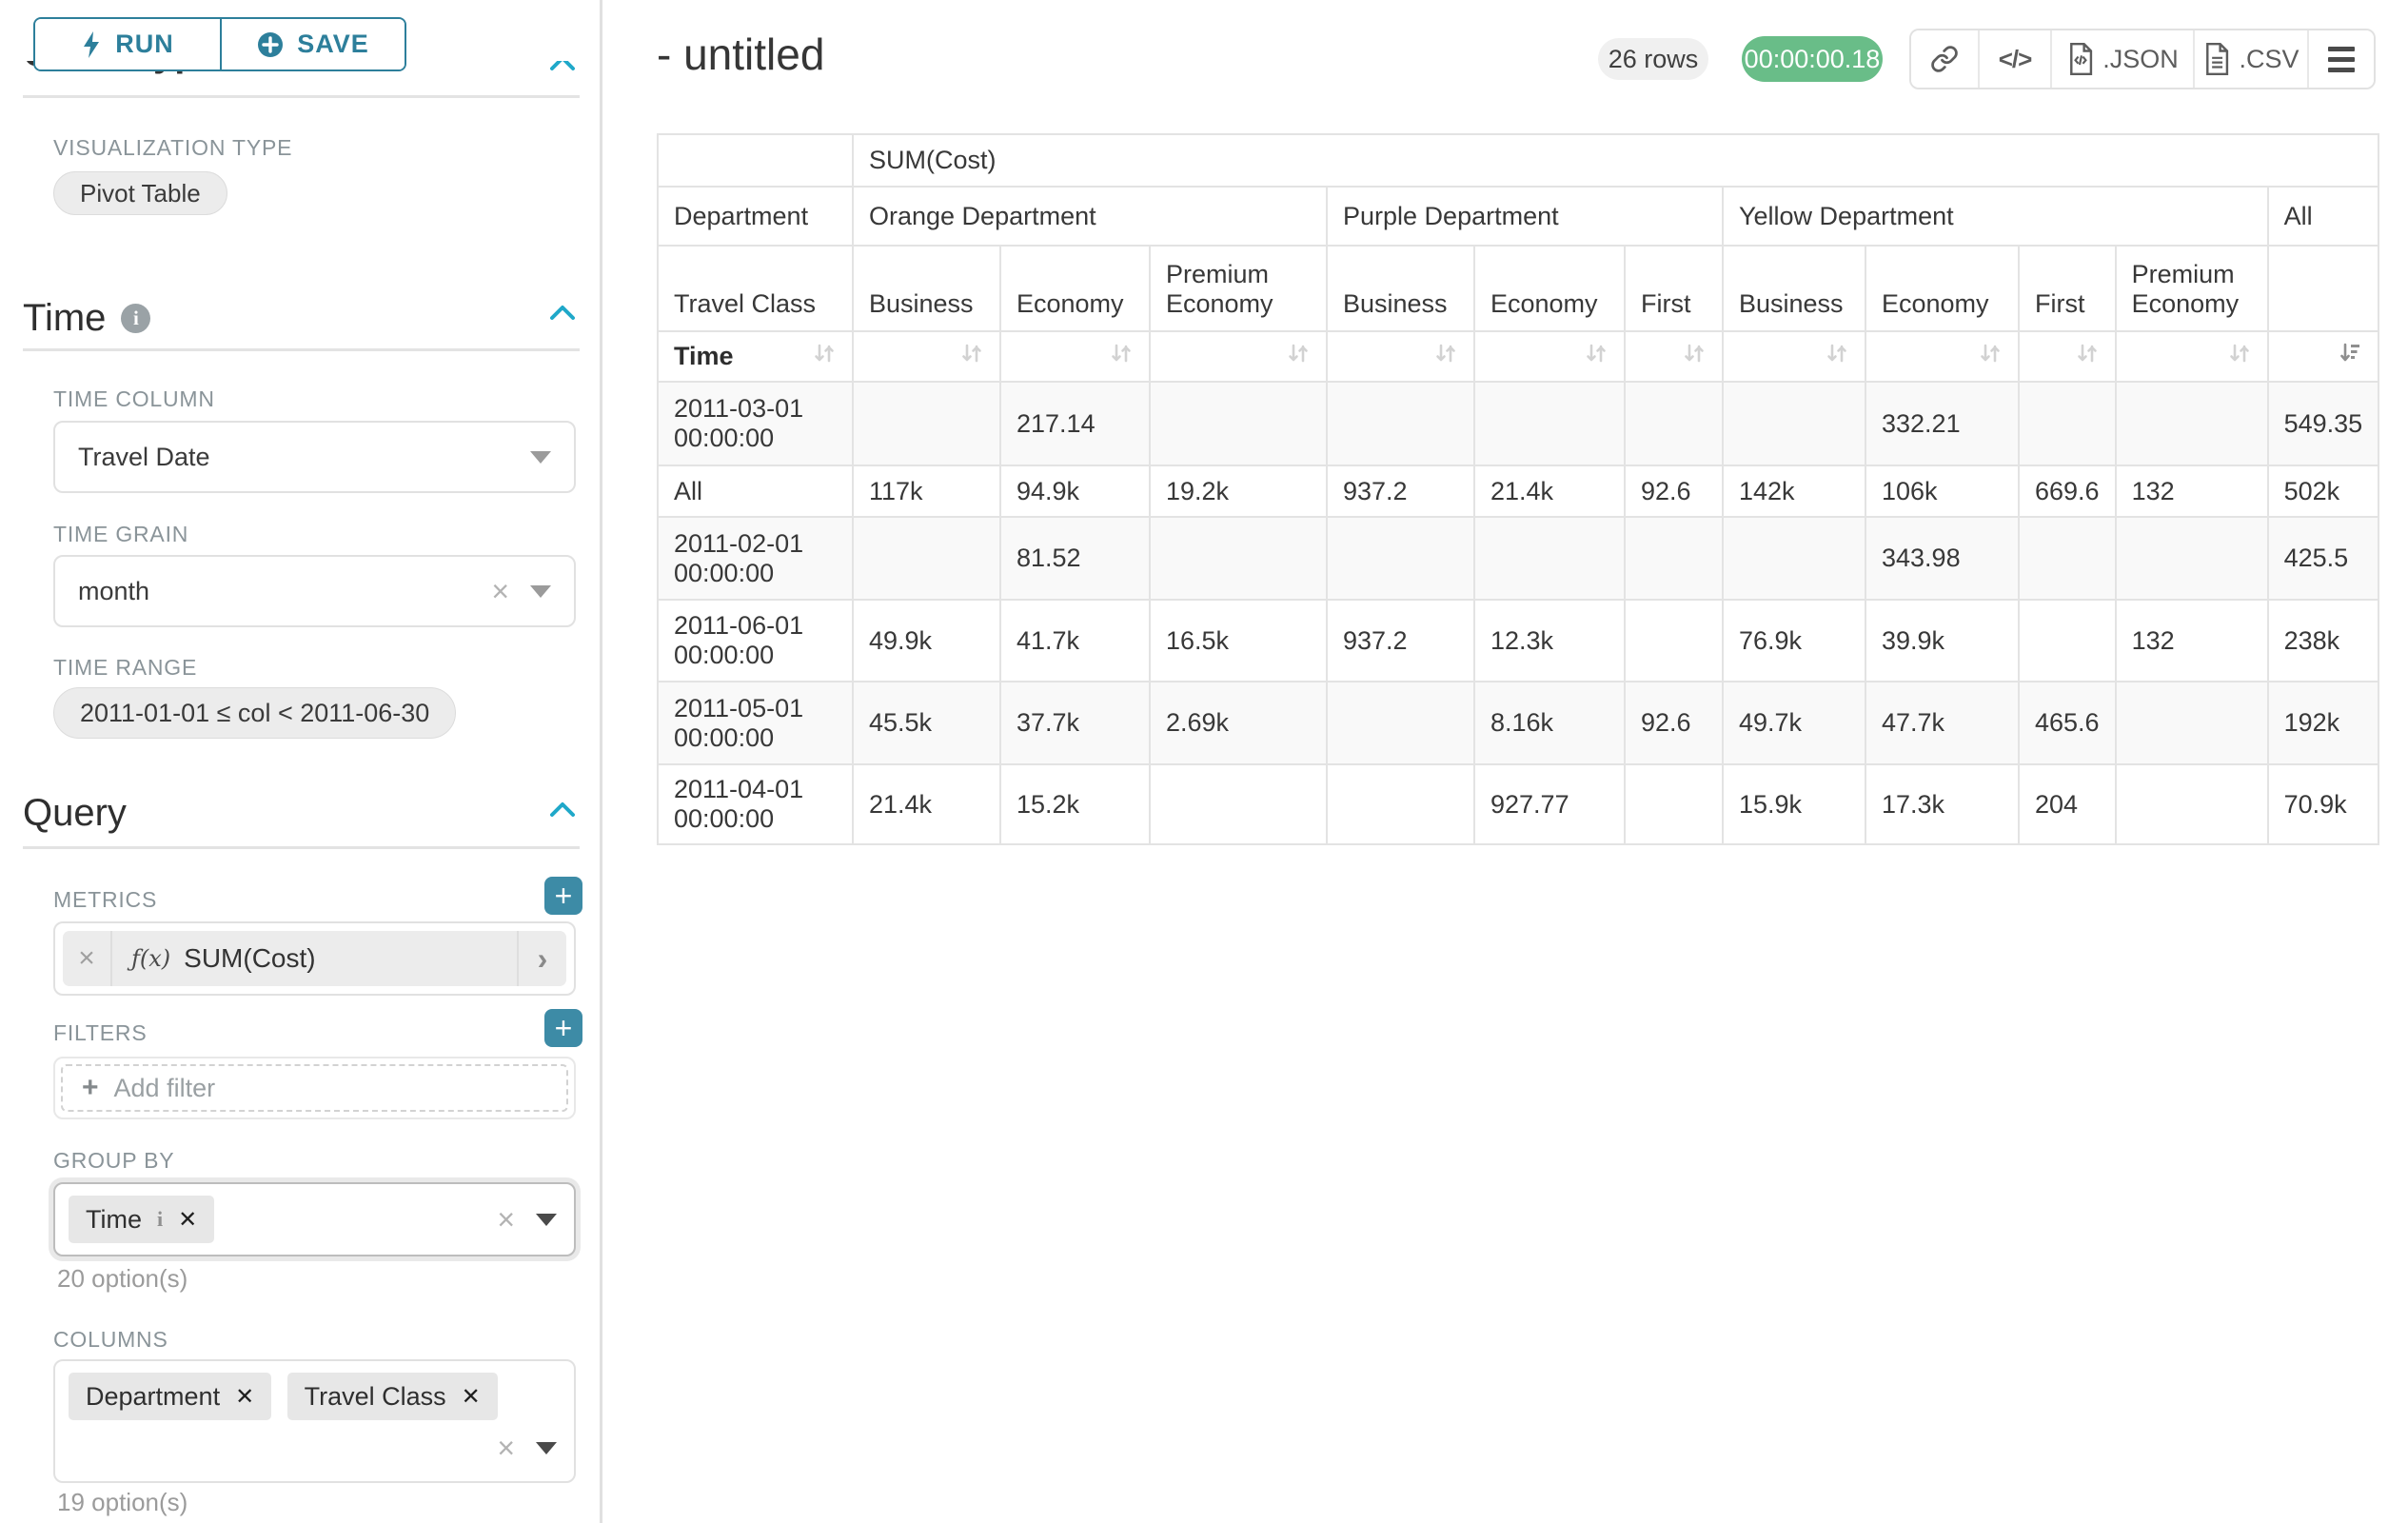 This screenshot has height=1523, width=2408. What do you see at coordinates (314, 591) in the screenshot?
I see `time-grain-select: month ×` at bounding box center [314, 591].